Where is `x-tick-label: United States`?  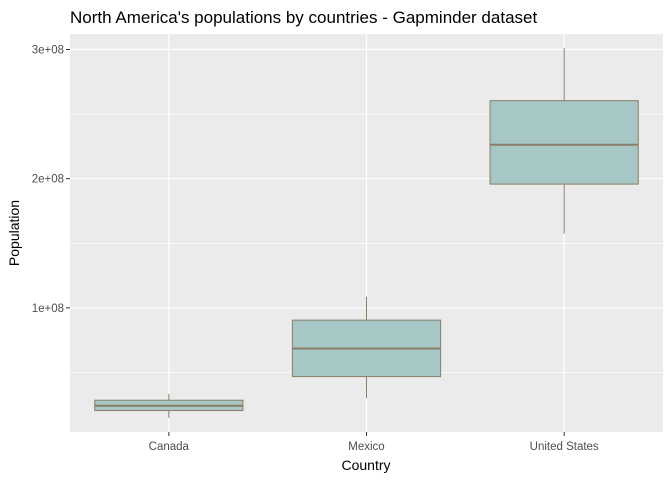 x-tick-label: United States is located at coordinates (564, 447).